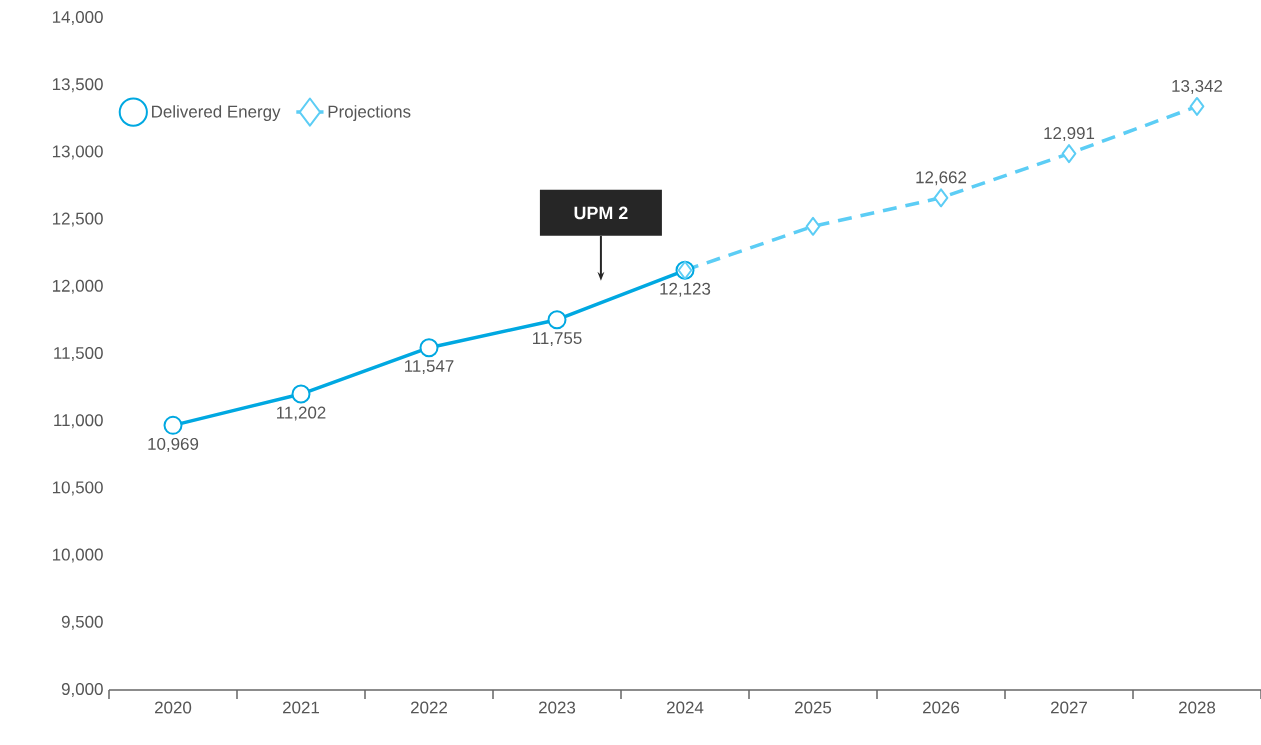 Image resolution: width=1261 pixels, height=745 pixels. What do you see at coordinates (216, 113) in the screenshot?
I see `legend-label: Delivered Energy` at bounding box center [216, 113].